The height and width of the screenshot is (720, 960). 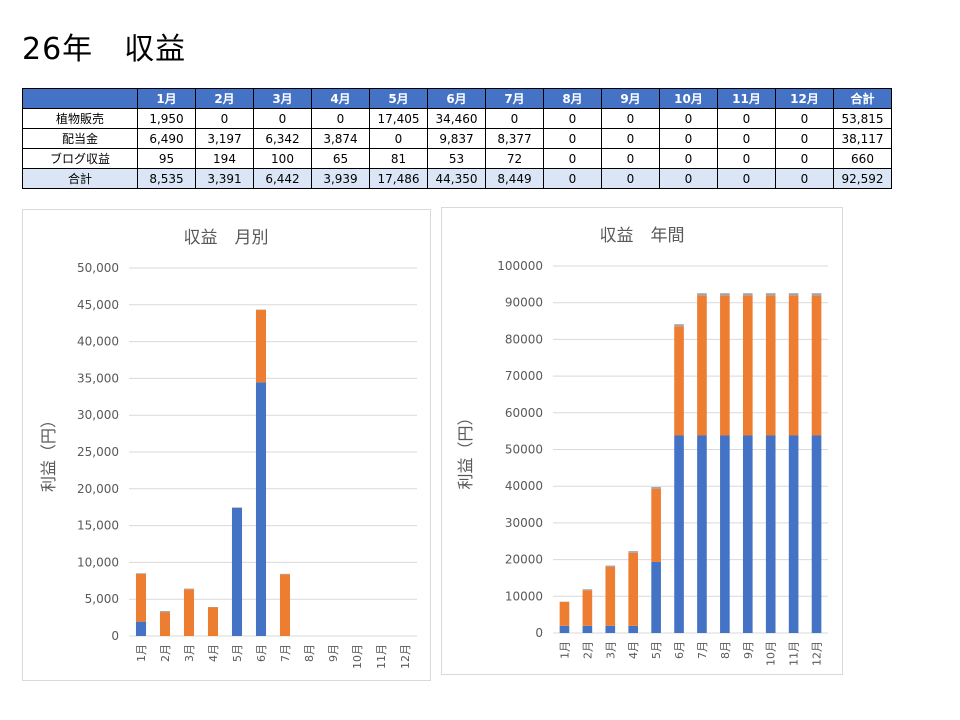 What do you see at coordinates (457, 118) in the screenshot?
I see `table-row: 植物販売 1,950 0 0 0 17,405 34,460 0 0 0 0 0 0 53,815` at bounding box center [457, 118].